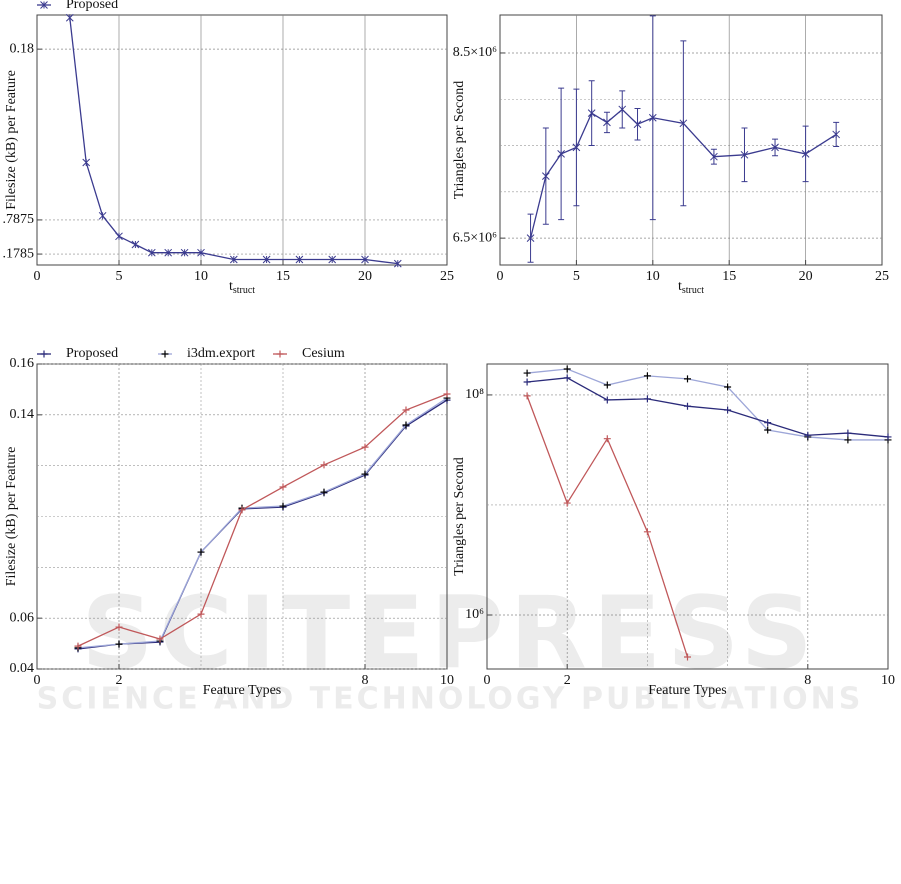 The image size is (901, 884). What do you see at coordinates (11, 517) in the screenshot?
I see `y-axis-label: Filesize (kB) per Feature` at bounding box center [11, 517].